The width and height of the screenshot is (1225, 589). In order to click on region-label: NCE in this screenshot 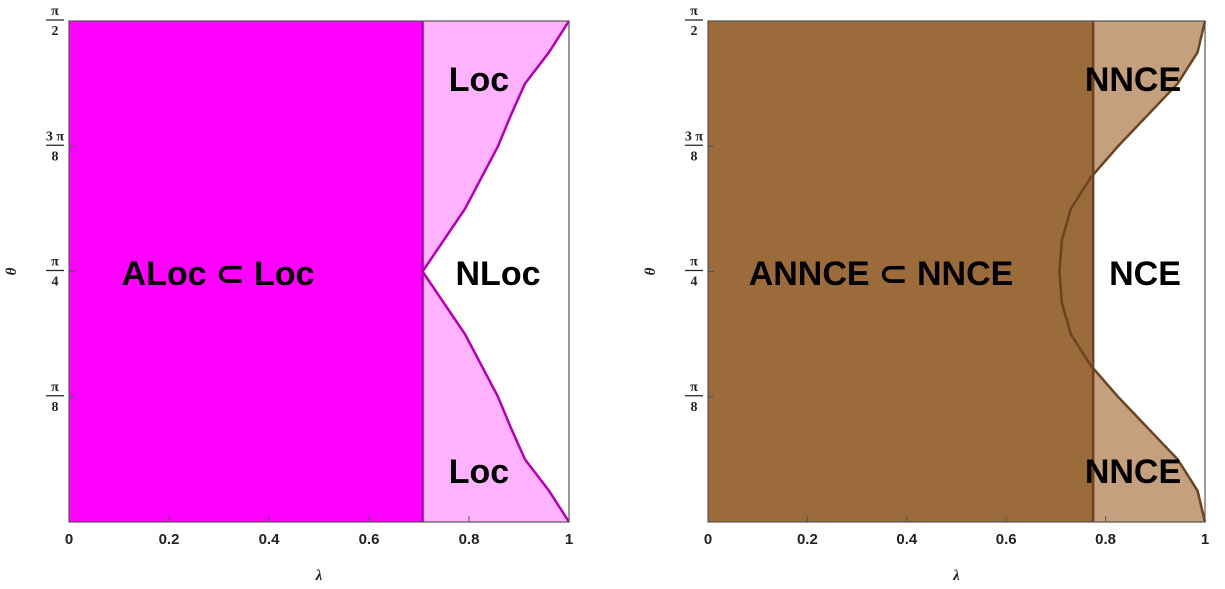, I will do `click(1145, 274)`.